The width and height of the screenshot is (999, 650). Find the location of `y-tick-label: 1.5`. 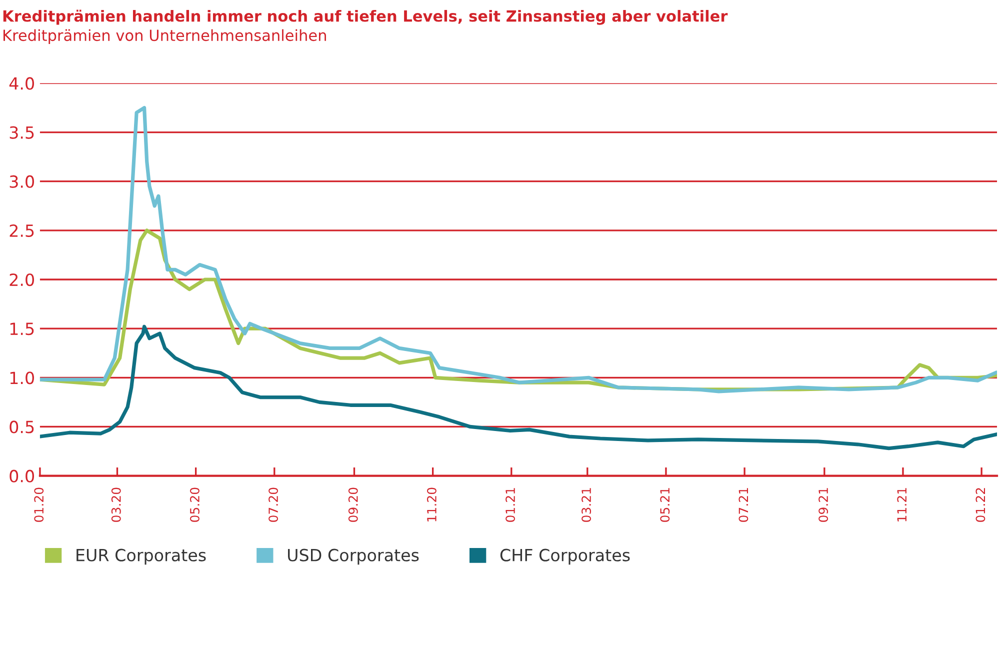

y-tick-label: 1.5 is located at coordinates (22, 329).